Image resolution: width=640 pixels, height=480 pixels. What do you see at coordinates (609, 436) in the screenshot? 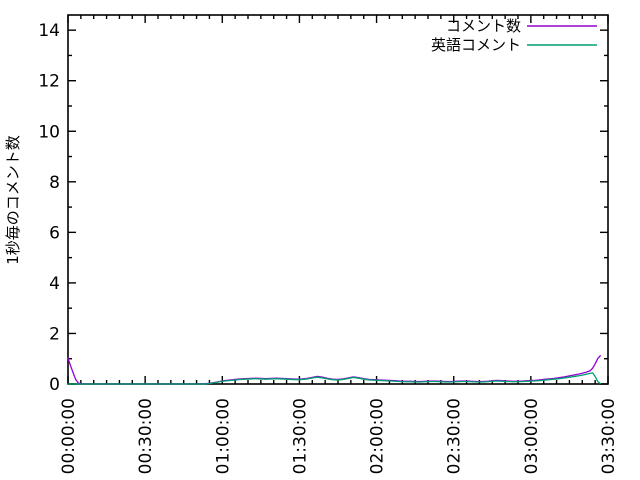
I see `x-tick-label: 03:30:00` at bounding box center [609, 436].